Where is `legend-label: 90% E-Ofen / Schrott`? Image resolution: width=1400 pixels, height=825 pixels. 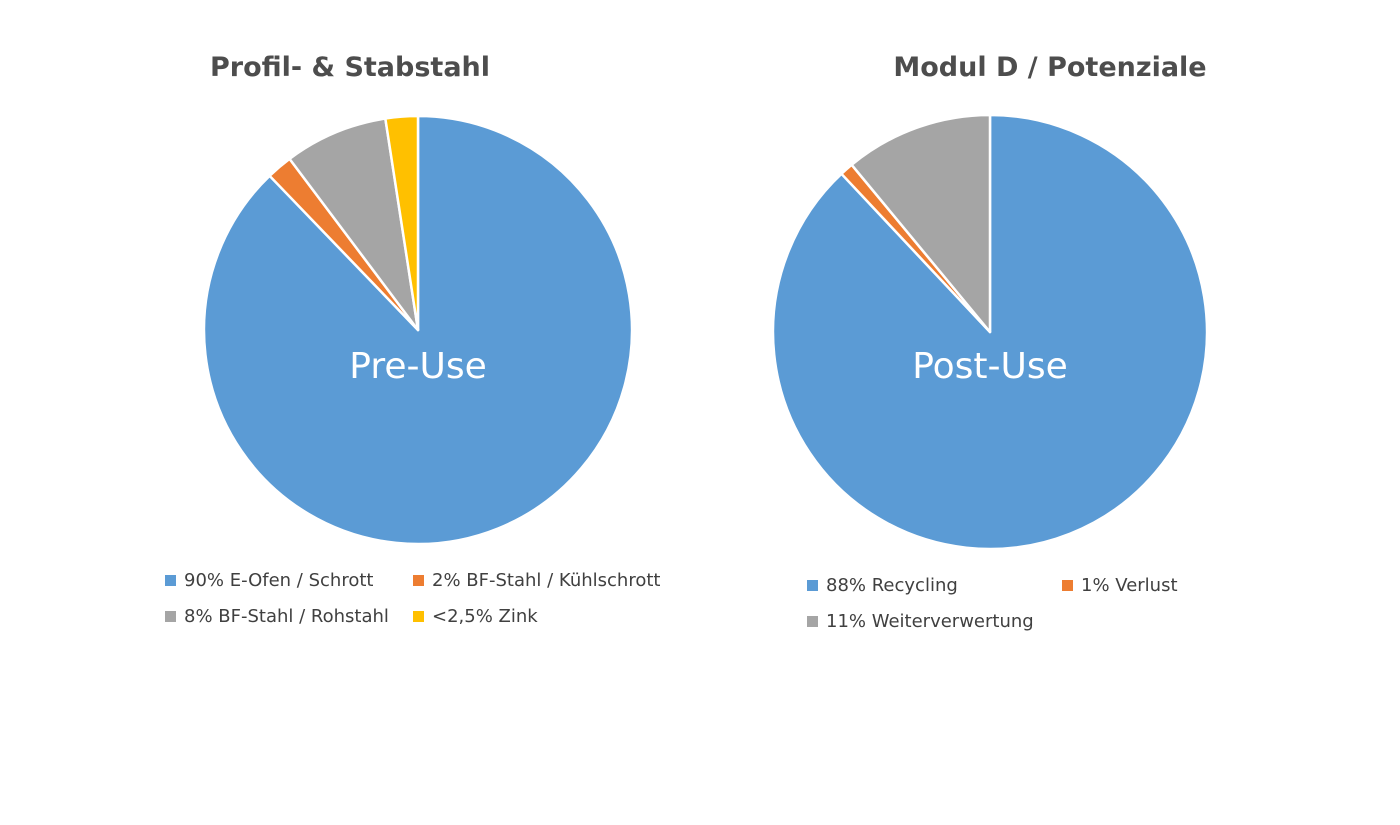 legend-label: 90% E-Ofen / Schrott is located at coordinates (279, 580).